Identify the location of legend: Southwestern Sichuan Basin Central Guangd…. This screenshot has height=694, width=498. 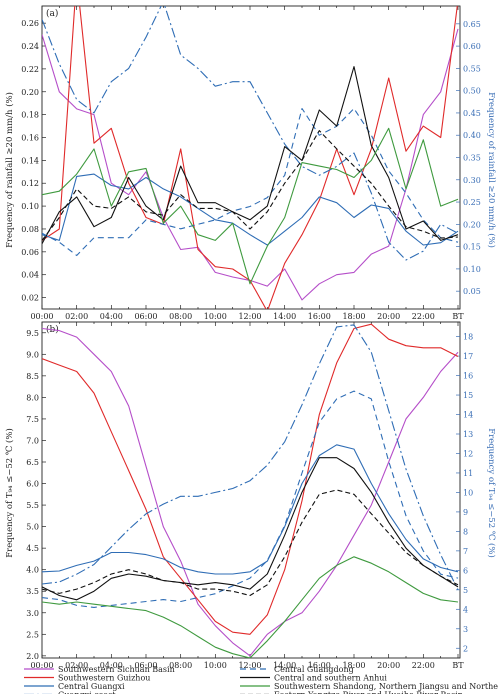
(261, 679).